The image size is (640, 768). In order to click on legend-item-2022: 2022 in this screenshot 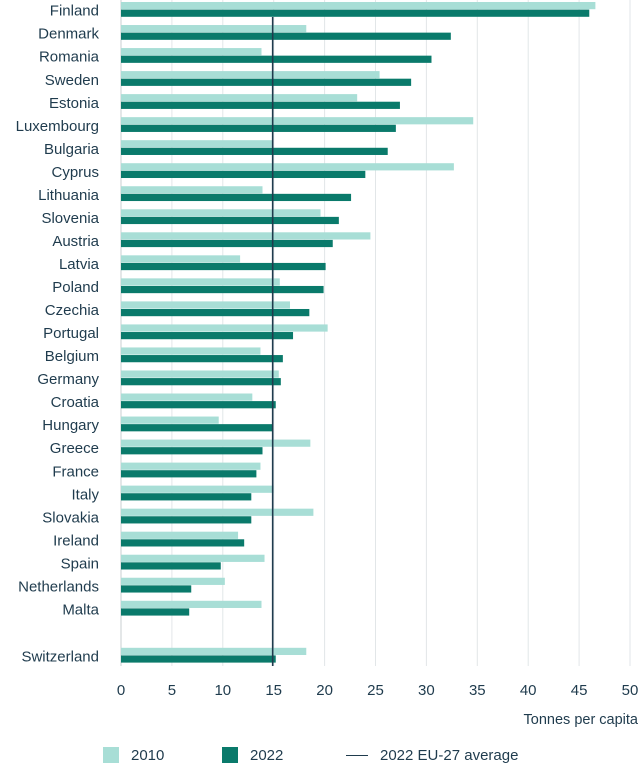, I will do `click(252, 755)`.